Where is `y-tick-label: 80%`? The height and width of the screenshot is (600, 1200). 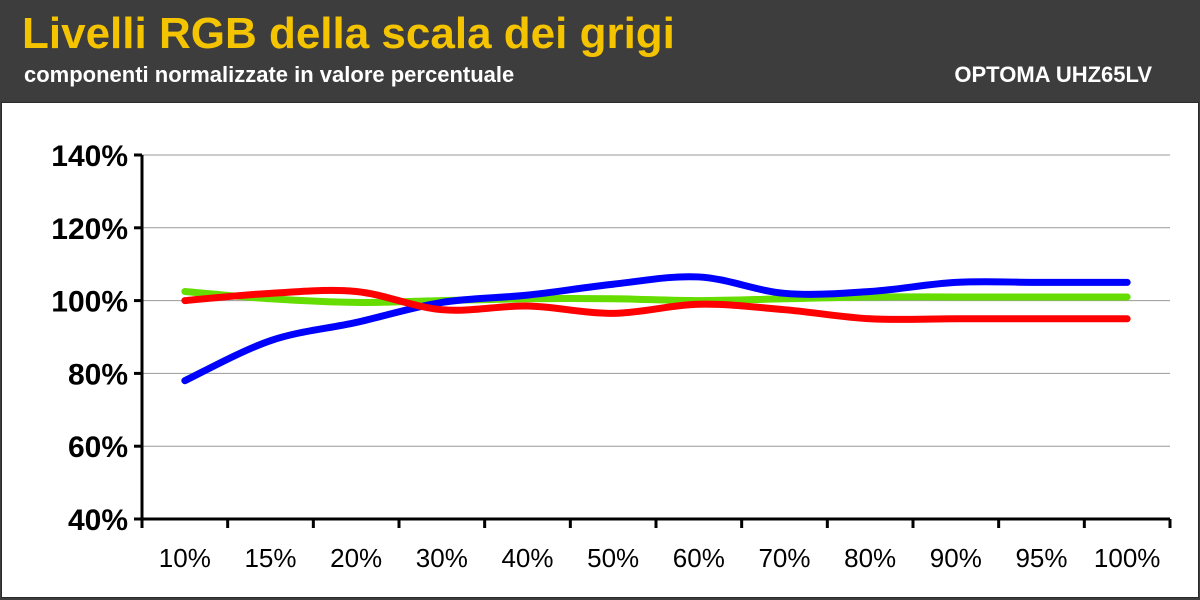
y-tick-label: 80% is located at coordinates (98, 374).